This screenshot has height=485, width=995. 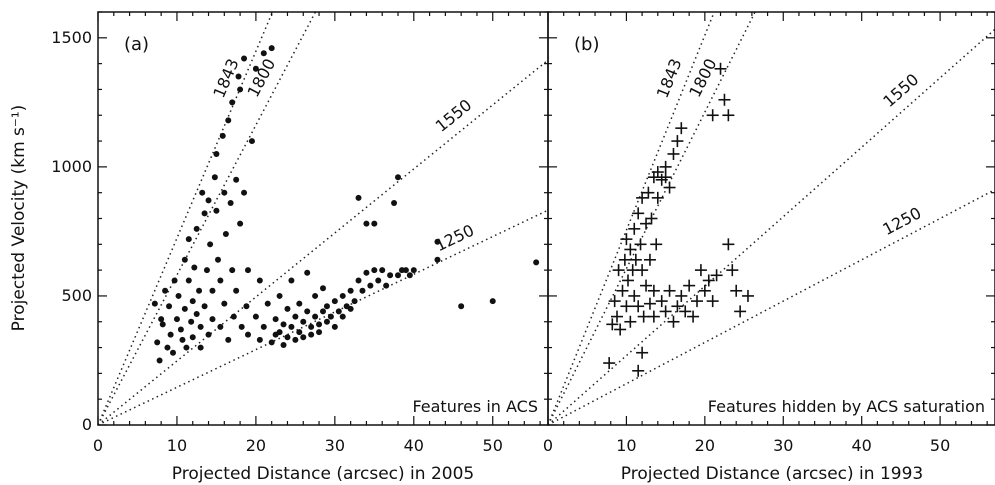 What do you see at coordinates (900, 90) in the screenshot?
I see `age-label-1550: 1550` at bounding box center [900, 90].